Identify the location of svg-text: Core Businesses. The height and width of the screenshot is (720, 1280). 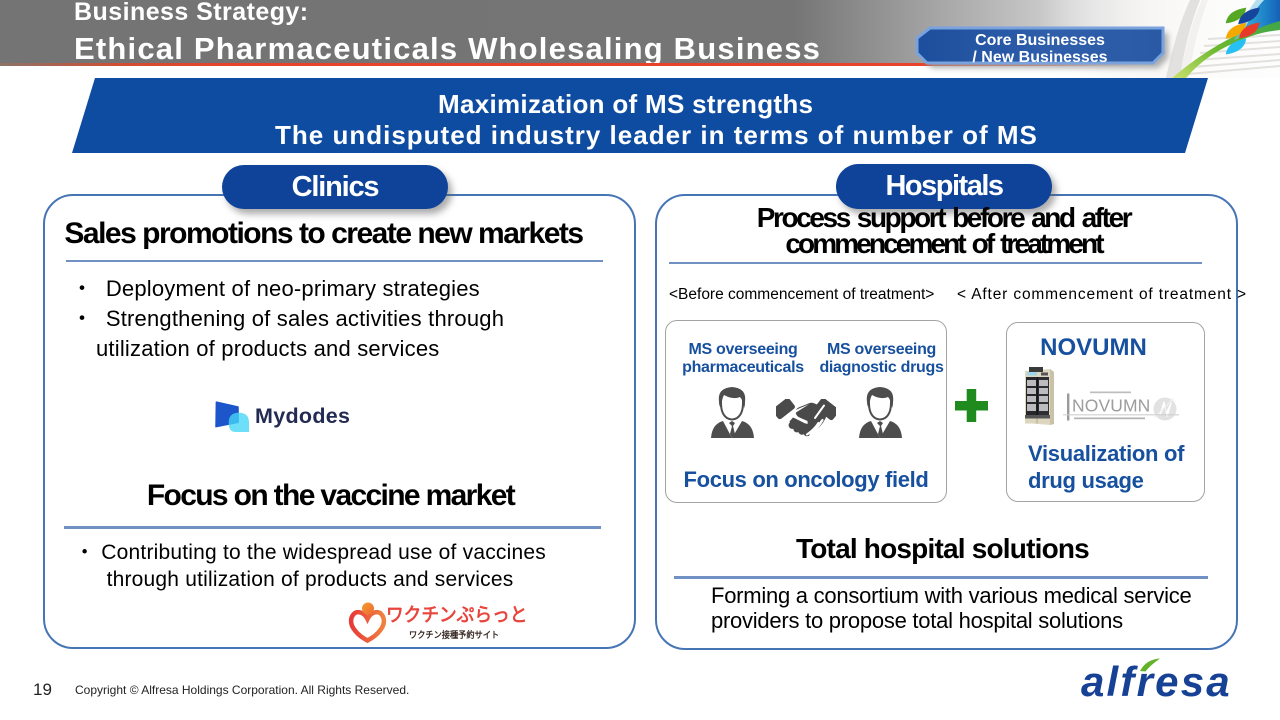
(1040, 40).